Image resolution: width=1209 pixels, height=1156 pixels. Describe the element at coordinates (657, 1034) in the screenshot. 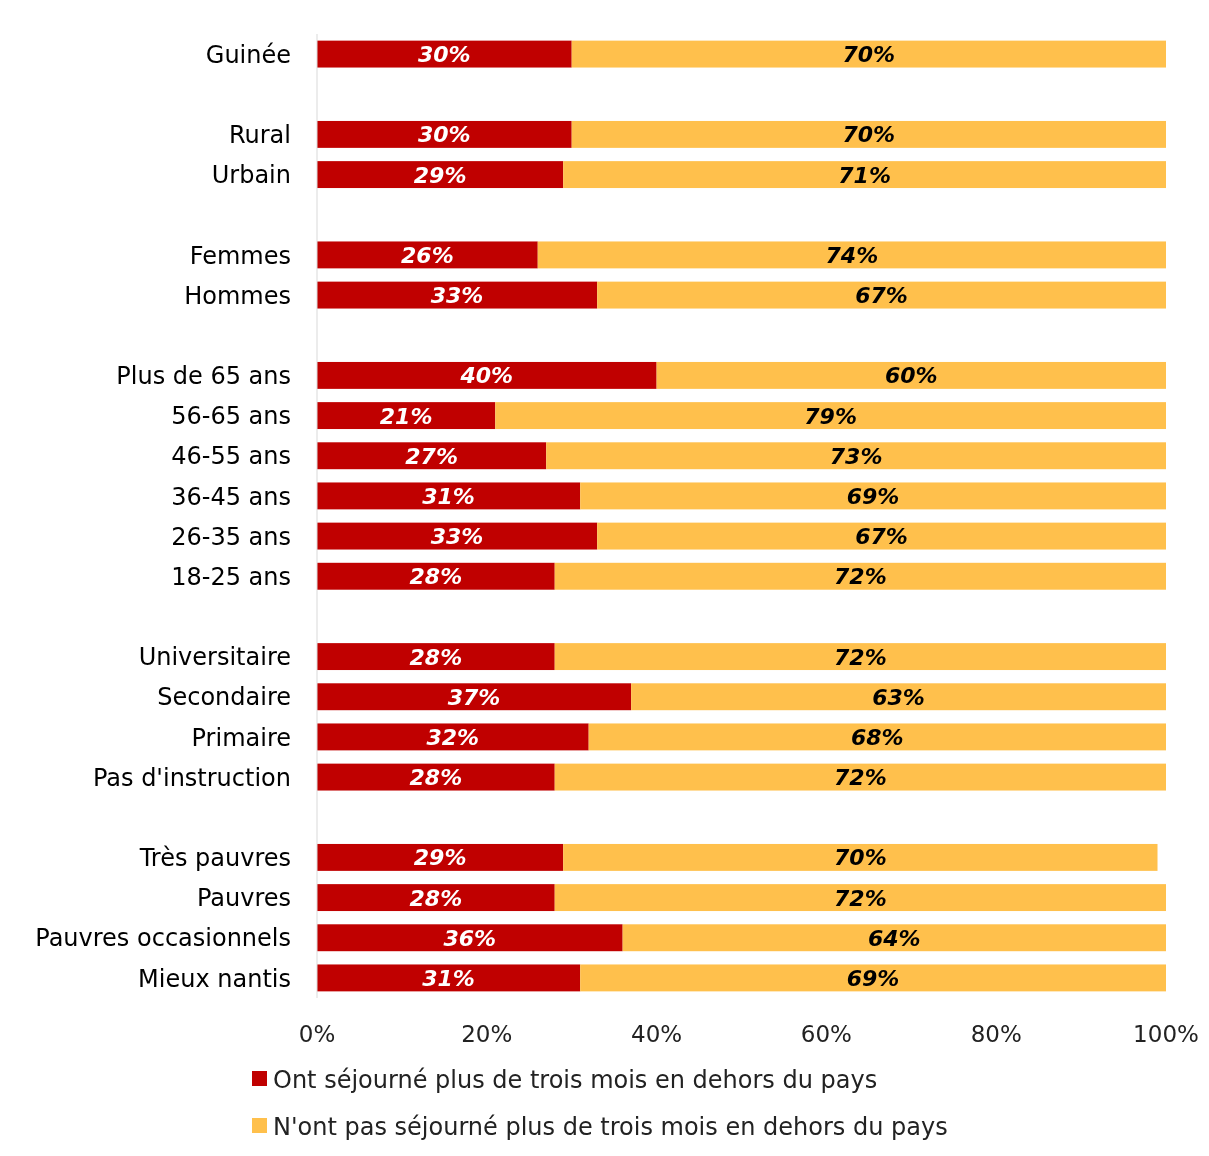

I see `x-tick-label: 40%` at that location.